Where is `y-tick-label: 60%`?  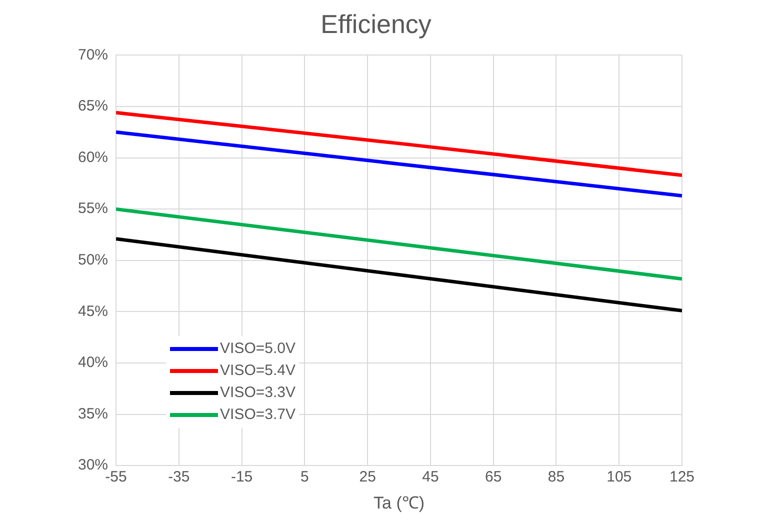
y-tick-label: 60% is located at coordinates (93, 157).